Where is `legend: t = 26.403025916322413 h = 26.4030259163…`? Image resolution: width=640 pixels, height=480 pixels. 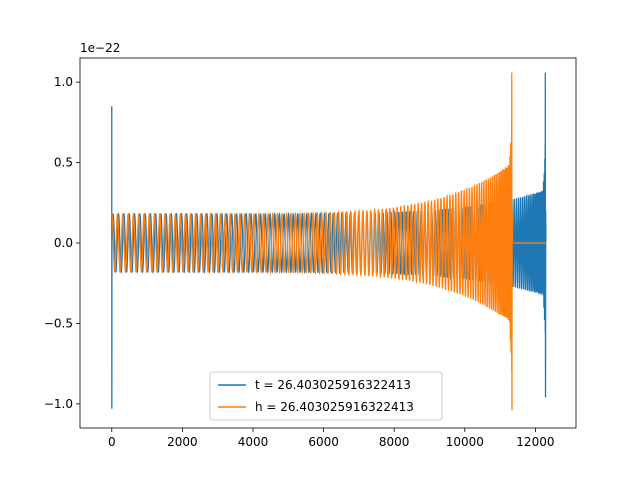
legend: t = 26.403025916322413 h = 26.4030259163… is located at coordinates (326, 396).